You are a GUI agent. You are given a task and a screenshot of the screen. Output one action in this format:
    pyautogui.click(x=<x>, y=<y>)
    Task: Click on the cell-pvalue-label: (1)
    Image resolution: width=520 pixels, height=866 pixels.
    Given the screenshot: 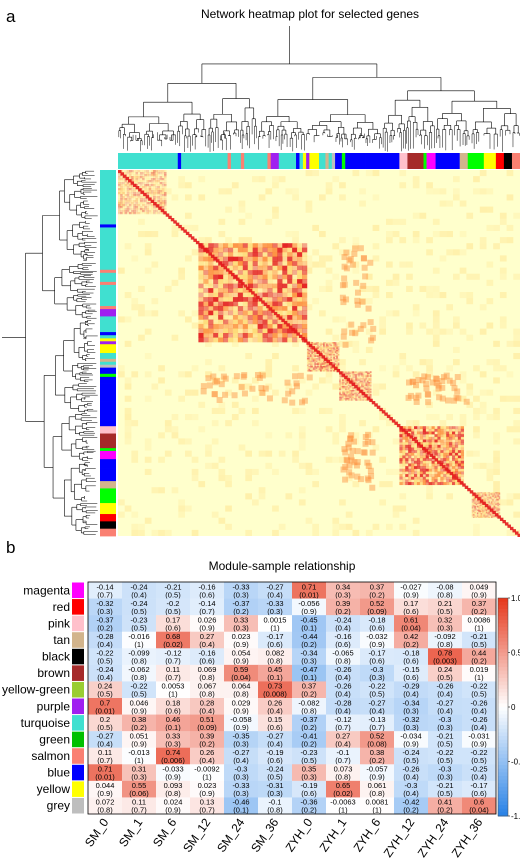 What is the action you would take?
    pyautogui.click(x=479, y=677)
    